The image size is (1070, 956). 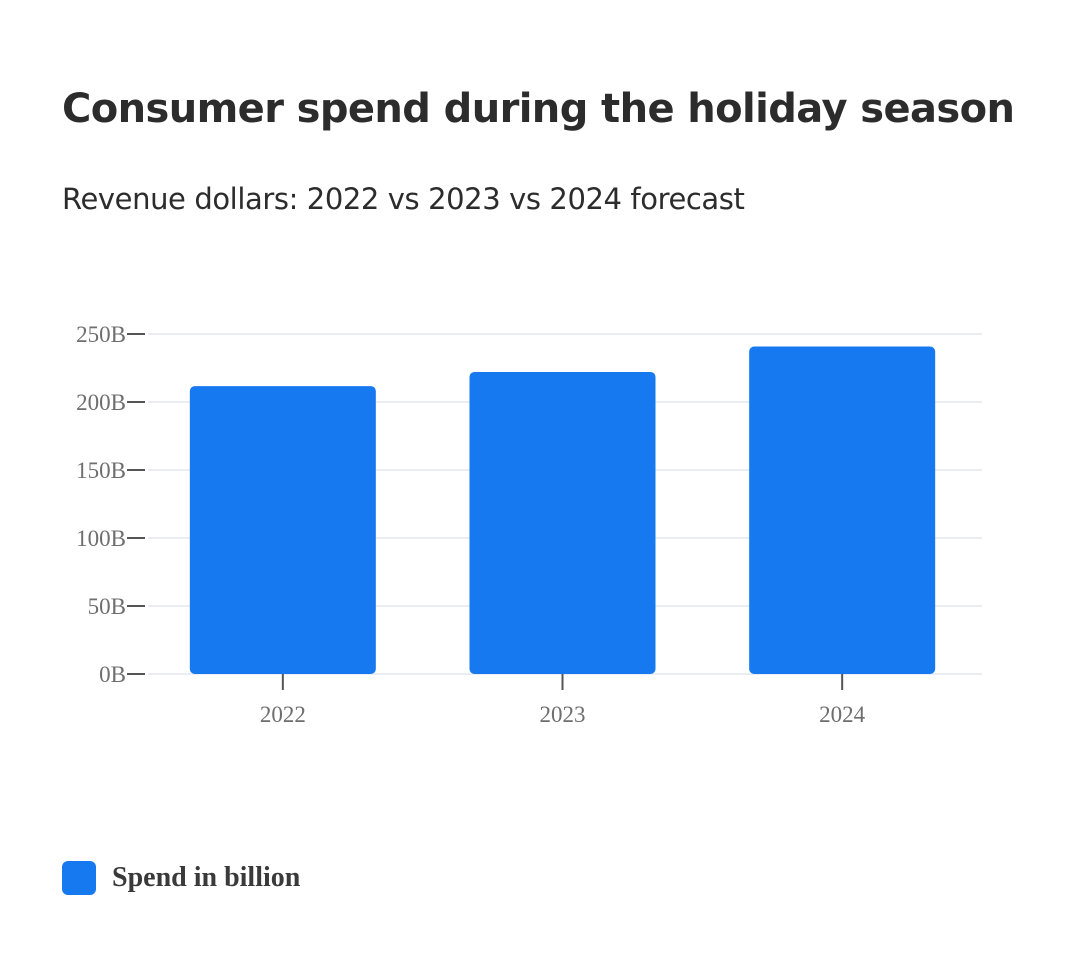 I want to click on y-tick-label: 100B, so click(x=101, y=538).